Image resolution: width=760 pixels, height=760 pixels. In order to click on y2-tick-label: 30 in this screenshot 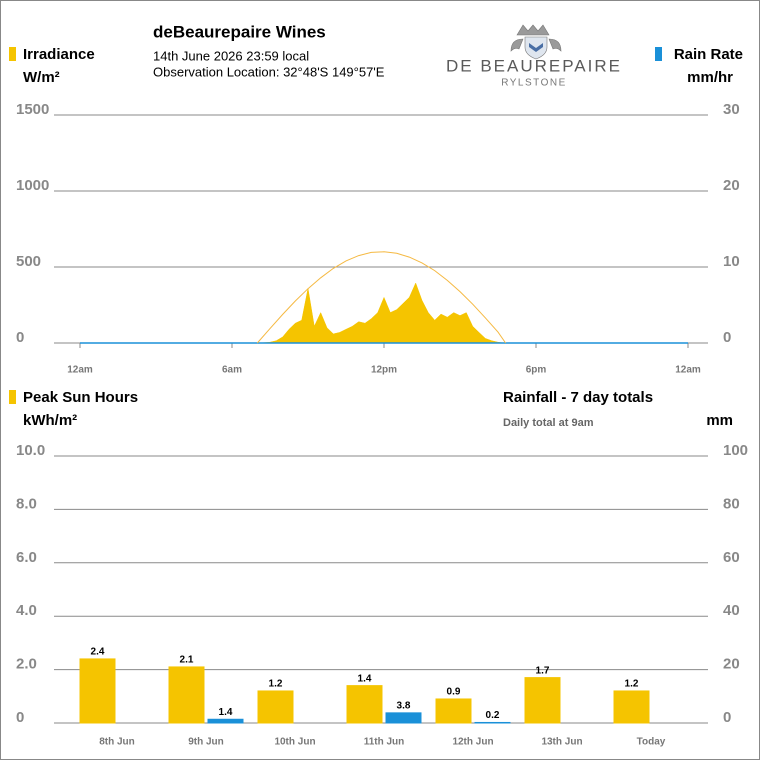, I will do `click(731, 109)`.